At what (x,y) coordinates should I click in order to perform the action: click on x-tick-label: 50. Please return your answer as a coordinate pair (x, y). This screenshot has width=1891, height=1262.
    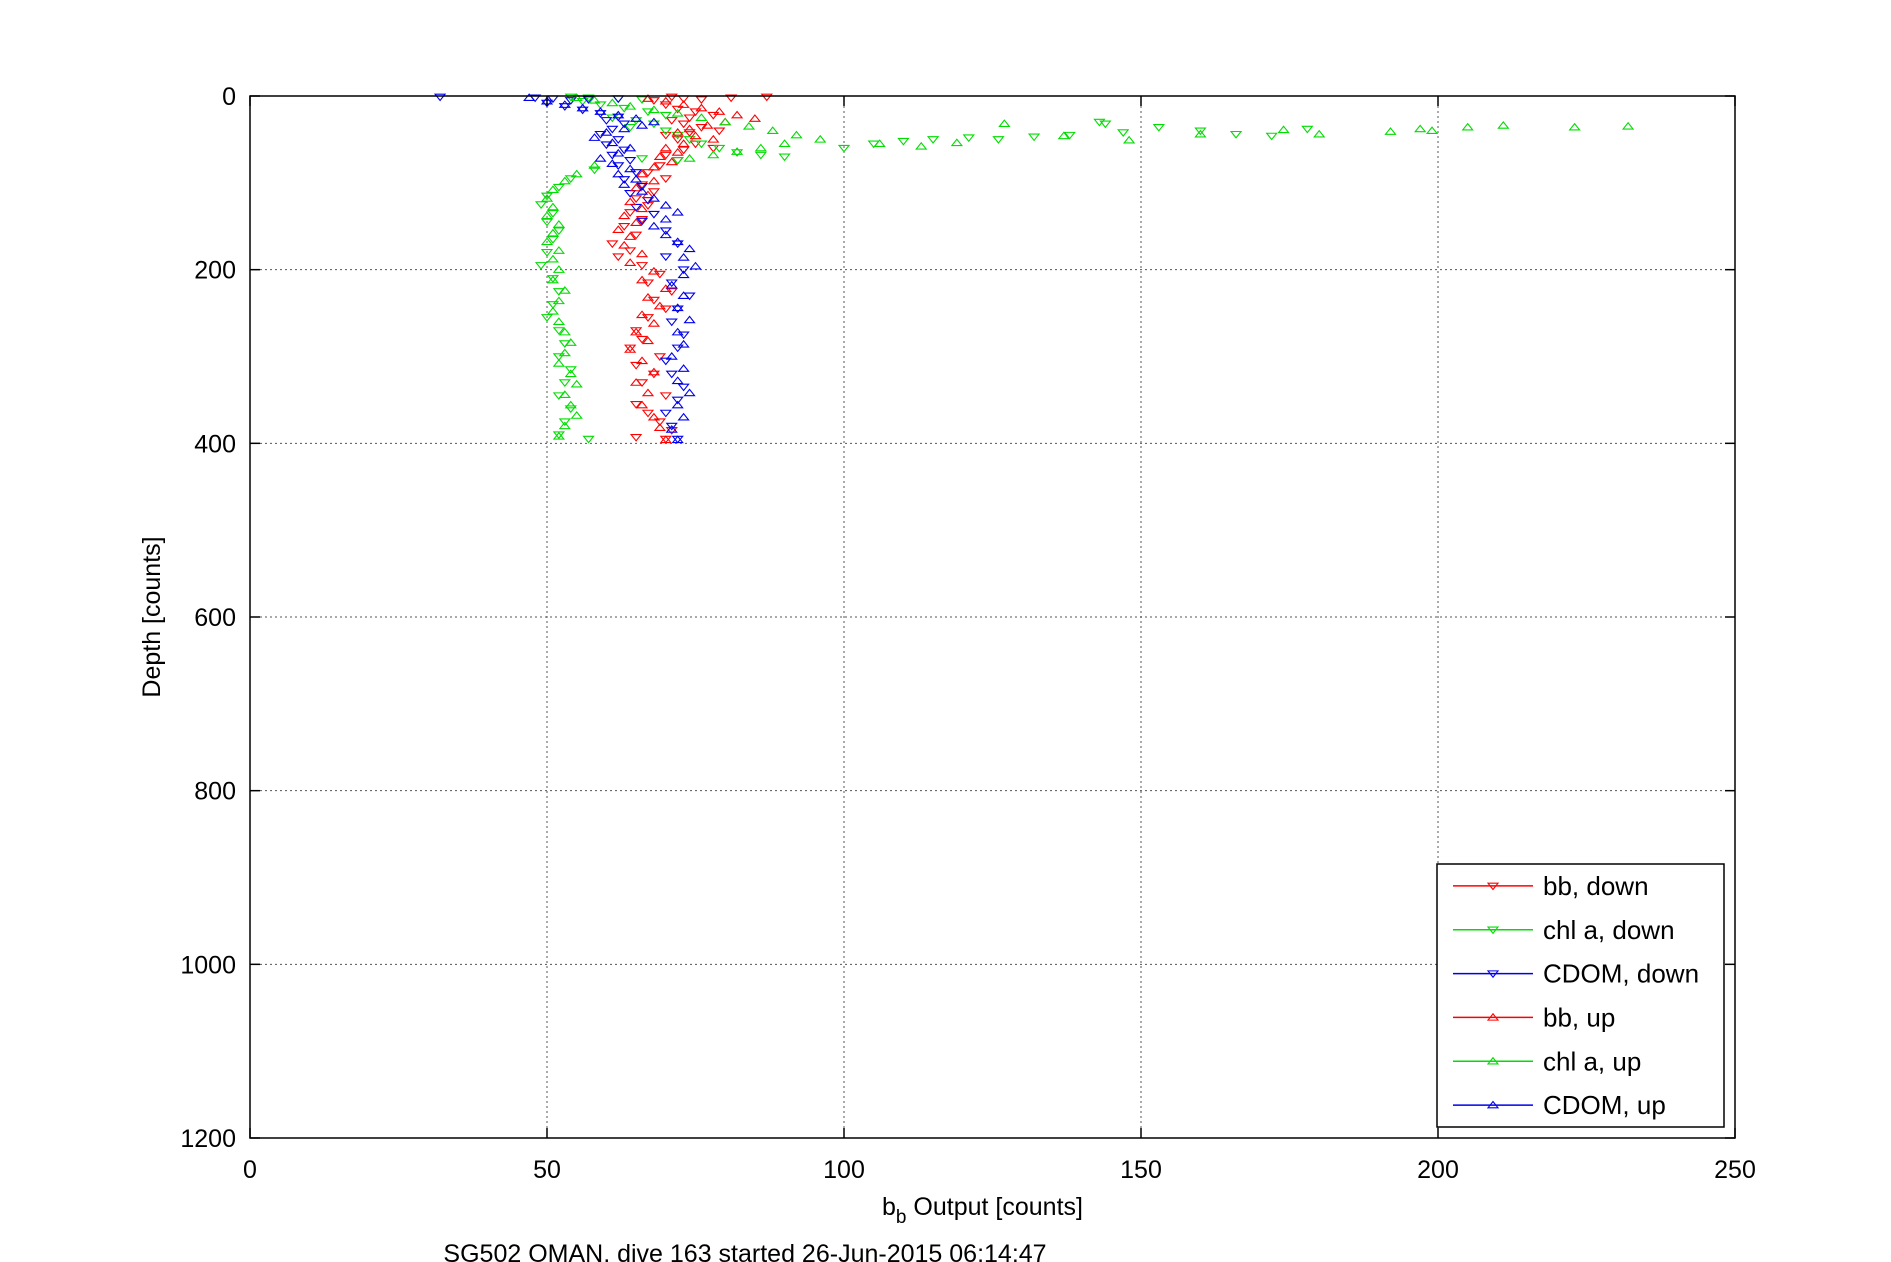
    Looking at the image, I should click on (547, 1170).